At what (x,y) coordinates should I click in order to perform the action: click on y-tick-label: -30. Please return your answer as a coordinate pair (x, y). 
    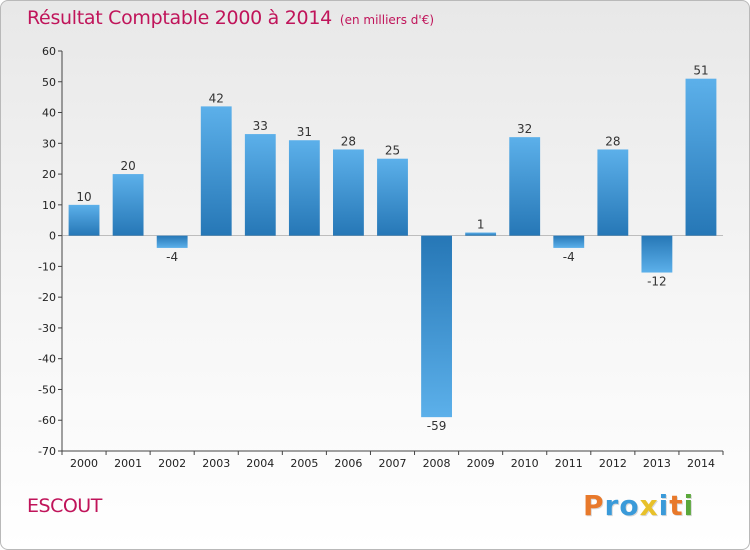
    Looking at the image, I should click on (47, 328).